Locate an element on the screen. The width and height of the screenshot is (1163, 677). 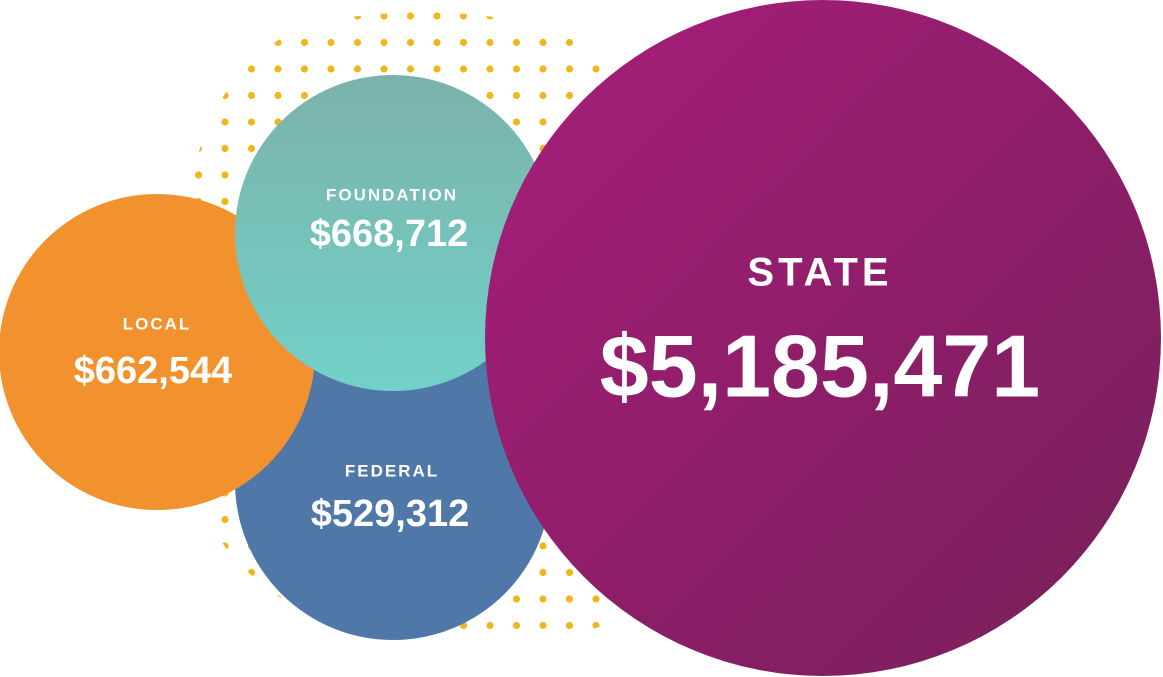
local-bubble: LOCAL $662,544 is located at coordinates (157, 352).